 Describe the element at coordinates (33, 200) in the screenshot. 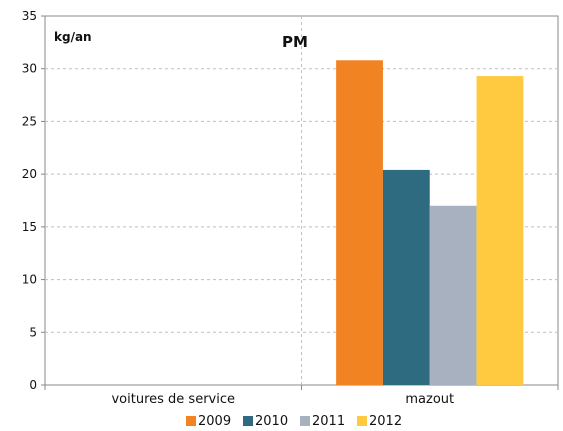

I see `y-axis: 0 5 10 15 20 25 30 35` at that location.